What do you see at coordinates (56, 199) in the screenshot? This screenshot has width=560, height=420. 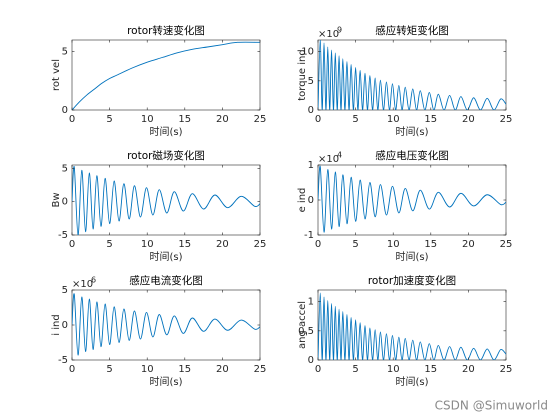 I see `y-axis-label: Bw` at bounding box center [56, 199].